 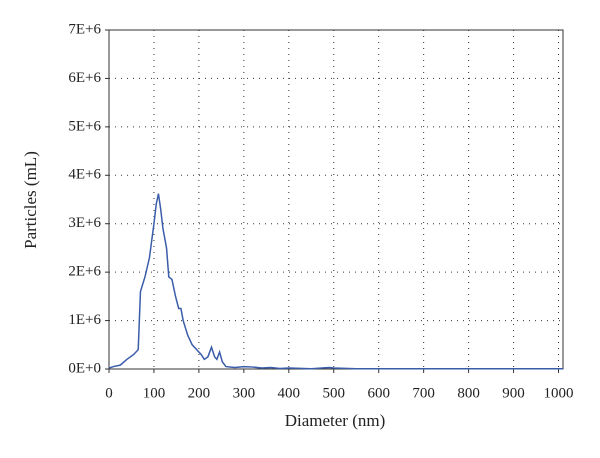 What do you see at coordinates (154, 393) in the screenshot?
I see `x-tick-label: 100` at bounding box center [154, 393].